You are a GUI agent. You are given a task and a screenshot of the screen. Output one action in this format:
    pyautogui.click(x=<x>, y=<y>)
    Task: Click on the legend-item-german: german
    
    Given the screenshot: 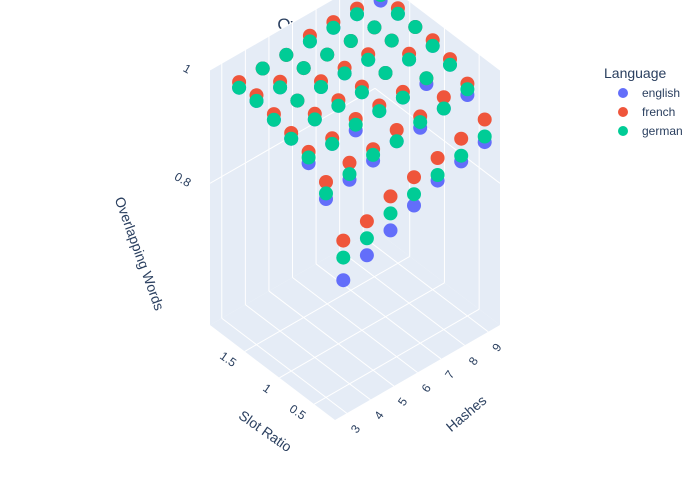 What is the action you would take?
    pyautogui.click(x=650, y=131)
    